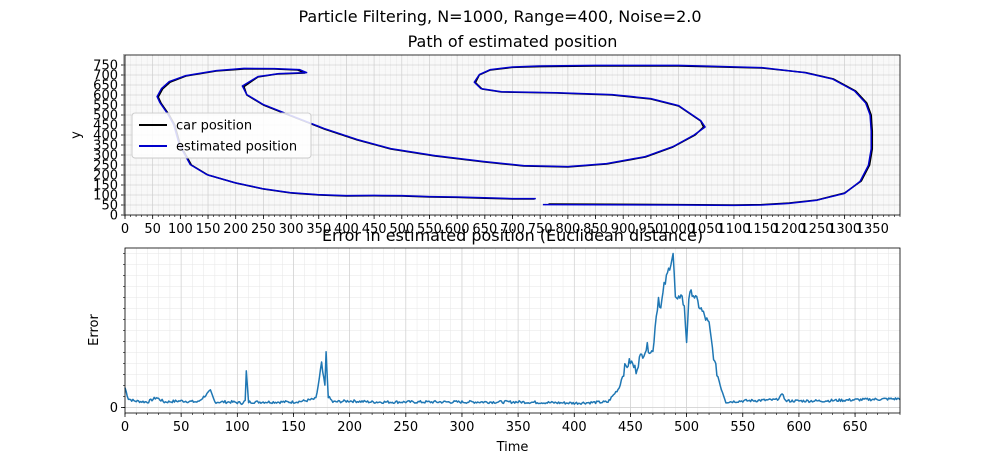 This screenshot has height=461, width=1000. Describe the element at coordinates (105, 136) in the screenshot. I see `y-tick-label: 400` at that location.